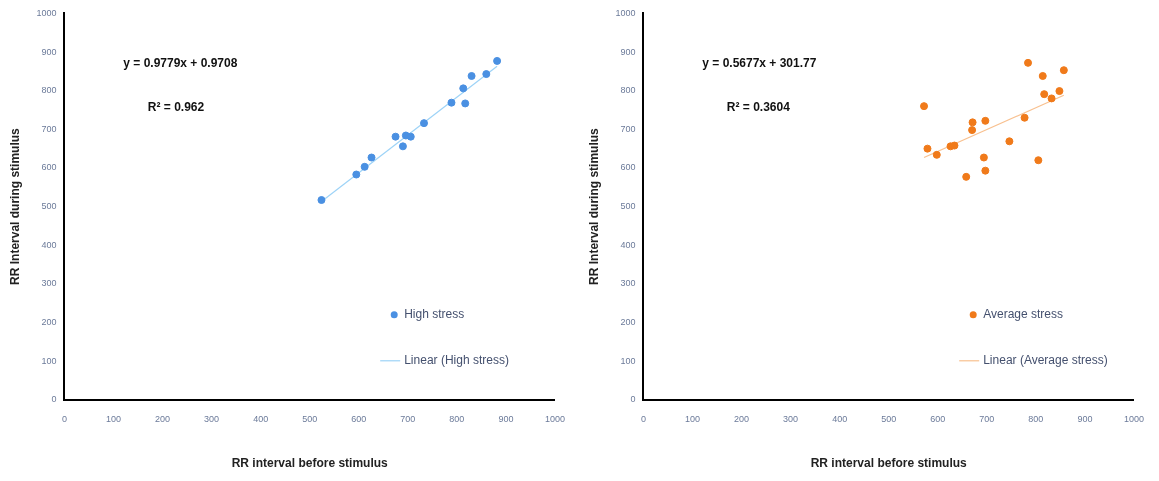 This screenshot has width=1159, height=481. What do you see at coordinates (456, 360) in the screenshot?
I see `legend-label: Linear (High stress)` at bounding box center [456, 360].